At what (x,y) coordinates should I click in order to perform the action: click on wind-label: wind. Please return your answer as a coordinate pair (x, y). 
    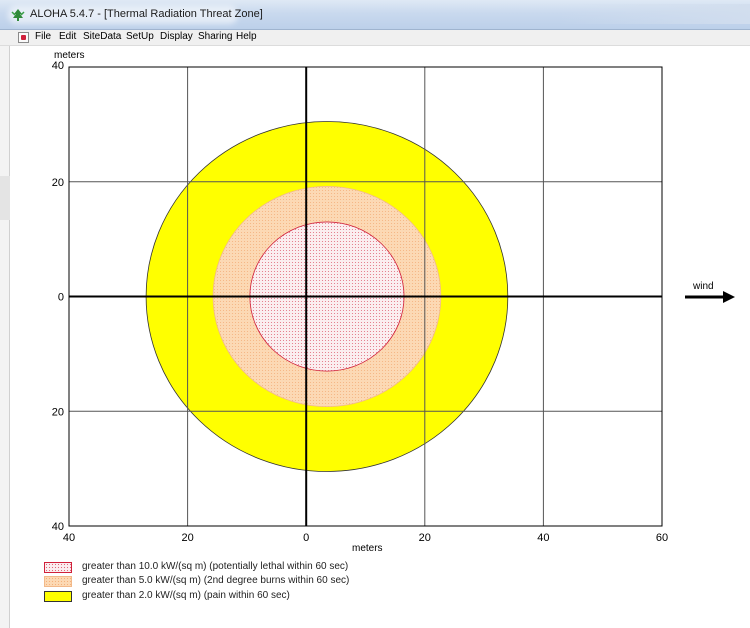
    Looking at the image, I should click on (703, 286).